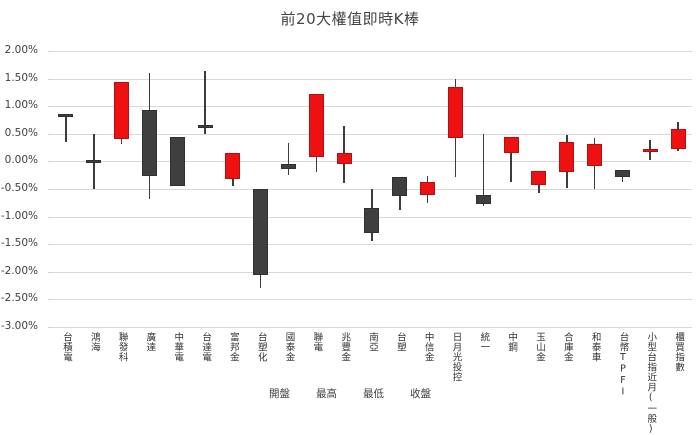 The image size is (700, 435). What do you see at coordinates (279, 394) in the screenshot?
I see `legend-item: 開盤` at bounding box center [279, 394].